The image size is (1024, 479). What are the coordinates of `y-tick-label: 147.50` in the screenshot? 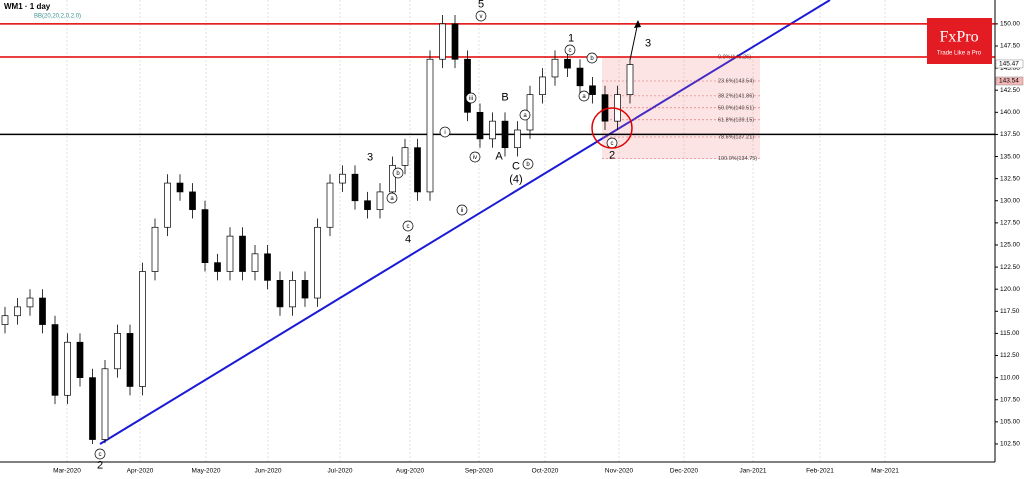 It's located at (1010, 46).